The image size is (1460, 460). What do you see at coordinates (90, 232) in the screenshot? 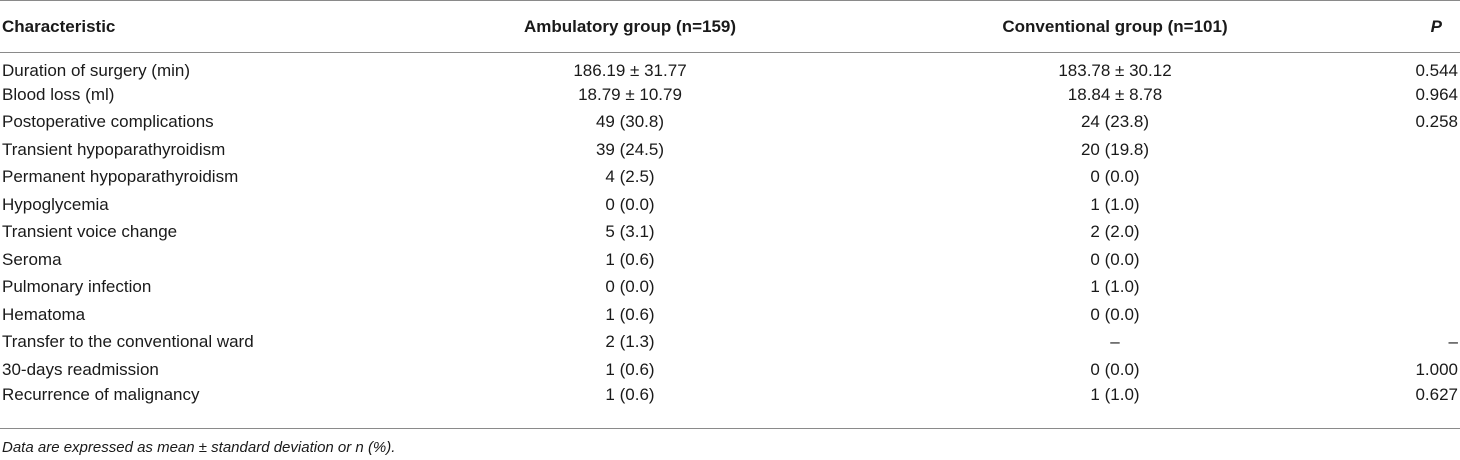
I see `cell-characteristic: Transient voice change` at bounding box center [90, 232].